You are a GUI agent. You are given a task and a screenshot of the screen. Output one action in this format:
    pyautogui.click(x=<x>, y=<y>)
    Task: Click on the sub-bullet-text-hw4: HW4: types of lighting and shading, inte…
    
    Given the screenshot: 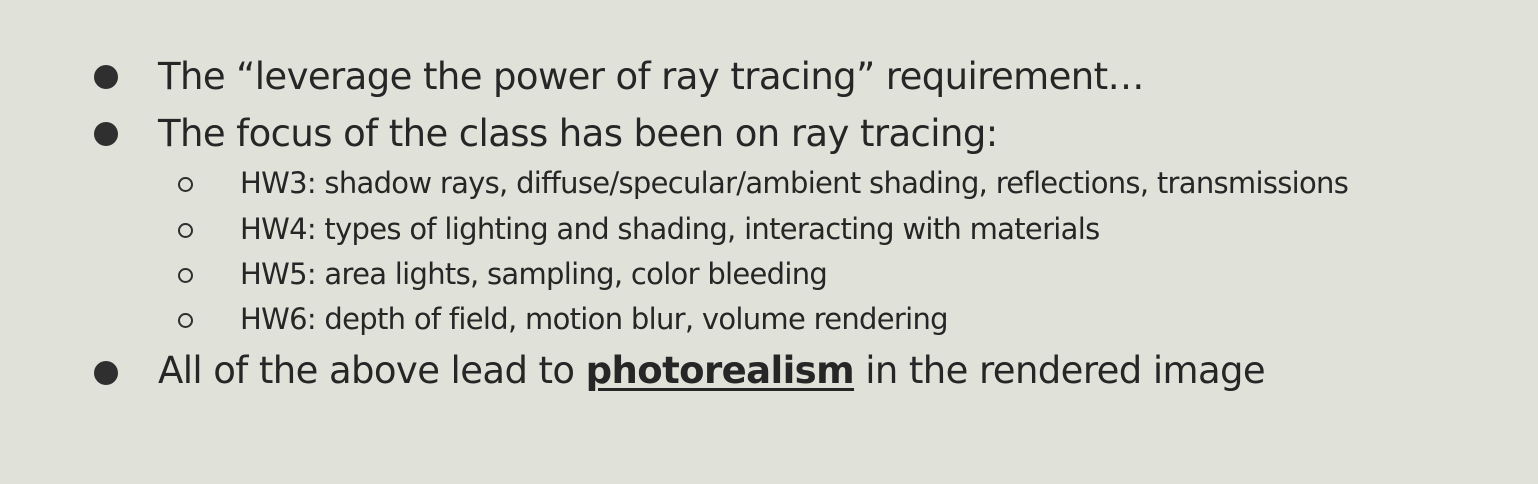 What is the action you would take?
    pyautogui.click(x=670, y=229)
    